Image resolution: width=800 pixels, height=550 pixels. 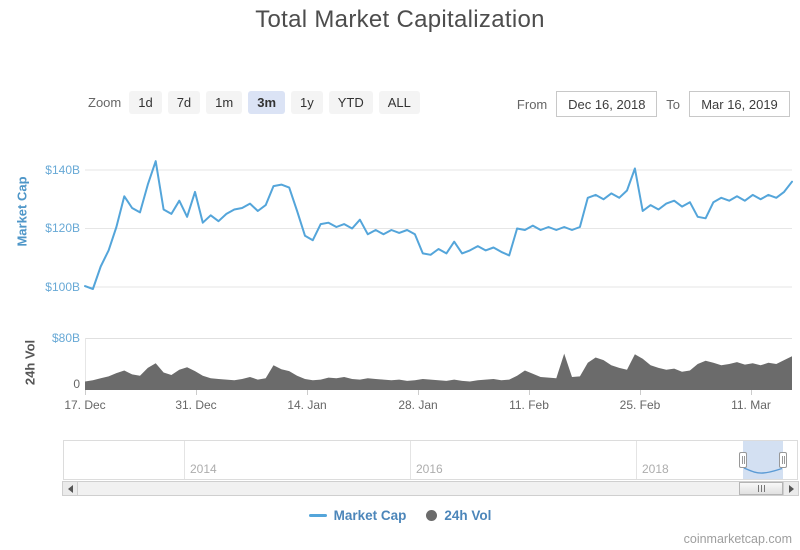 What do you see at coordinates (432, 515) in the screenshot?
I see `legend-circle-marker` at bounding box center [432, 515].